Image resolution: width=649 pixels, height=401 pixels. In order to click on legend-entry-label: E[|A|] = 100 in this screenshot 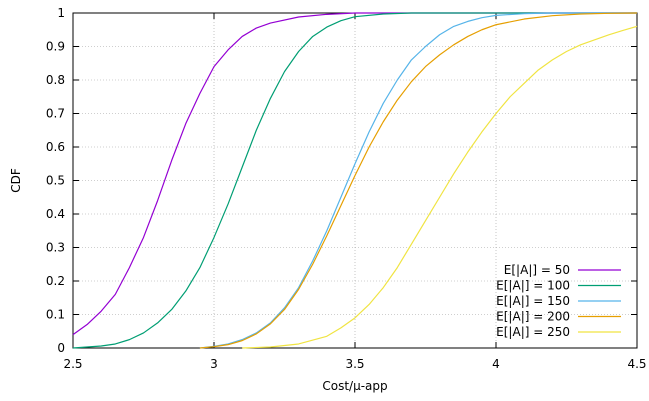, I will do `click(533, 286)`.